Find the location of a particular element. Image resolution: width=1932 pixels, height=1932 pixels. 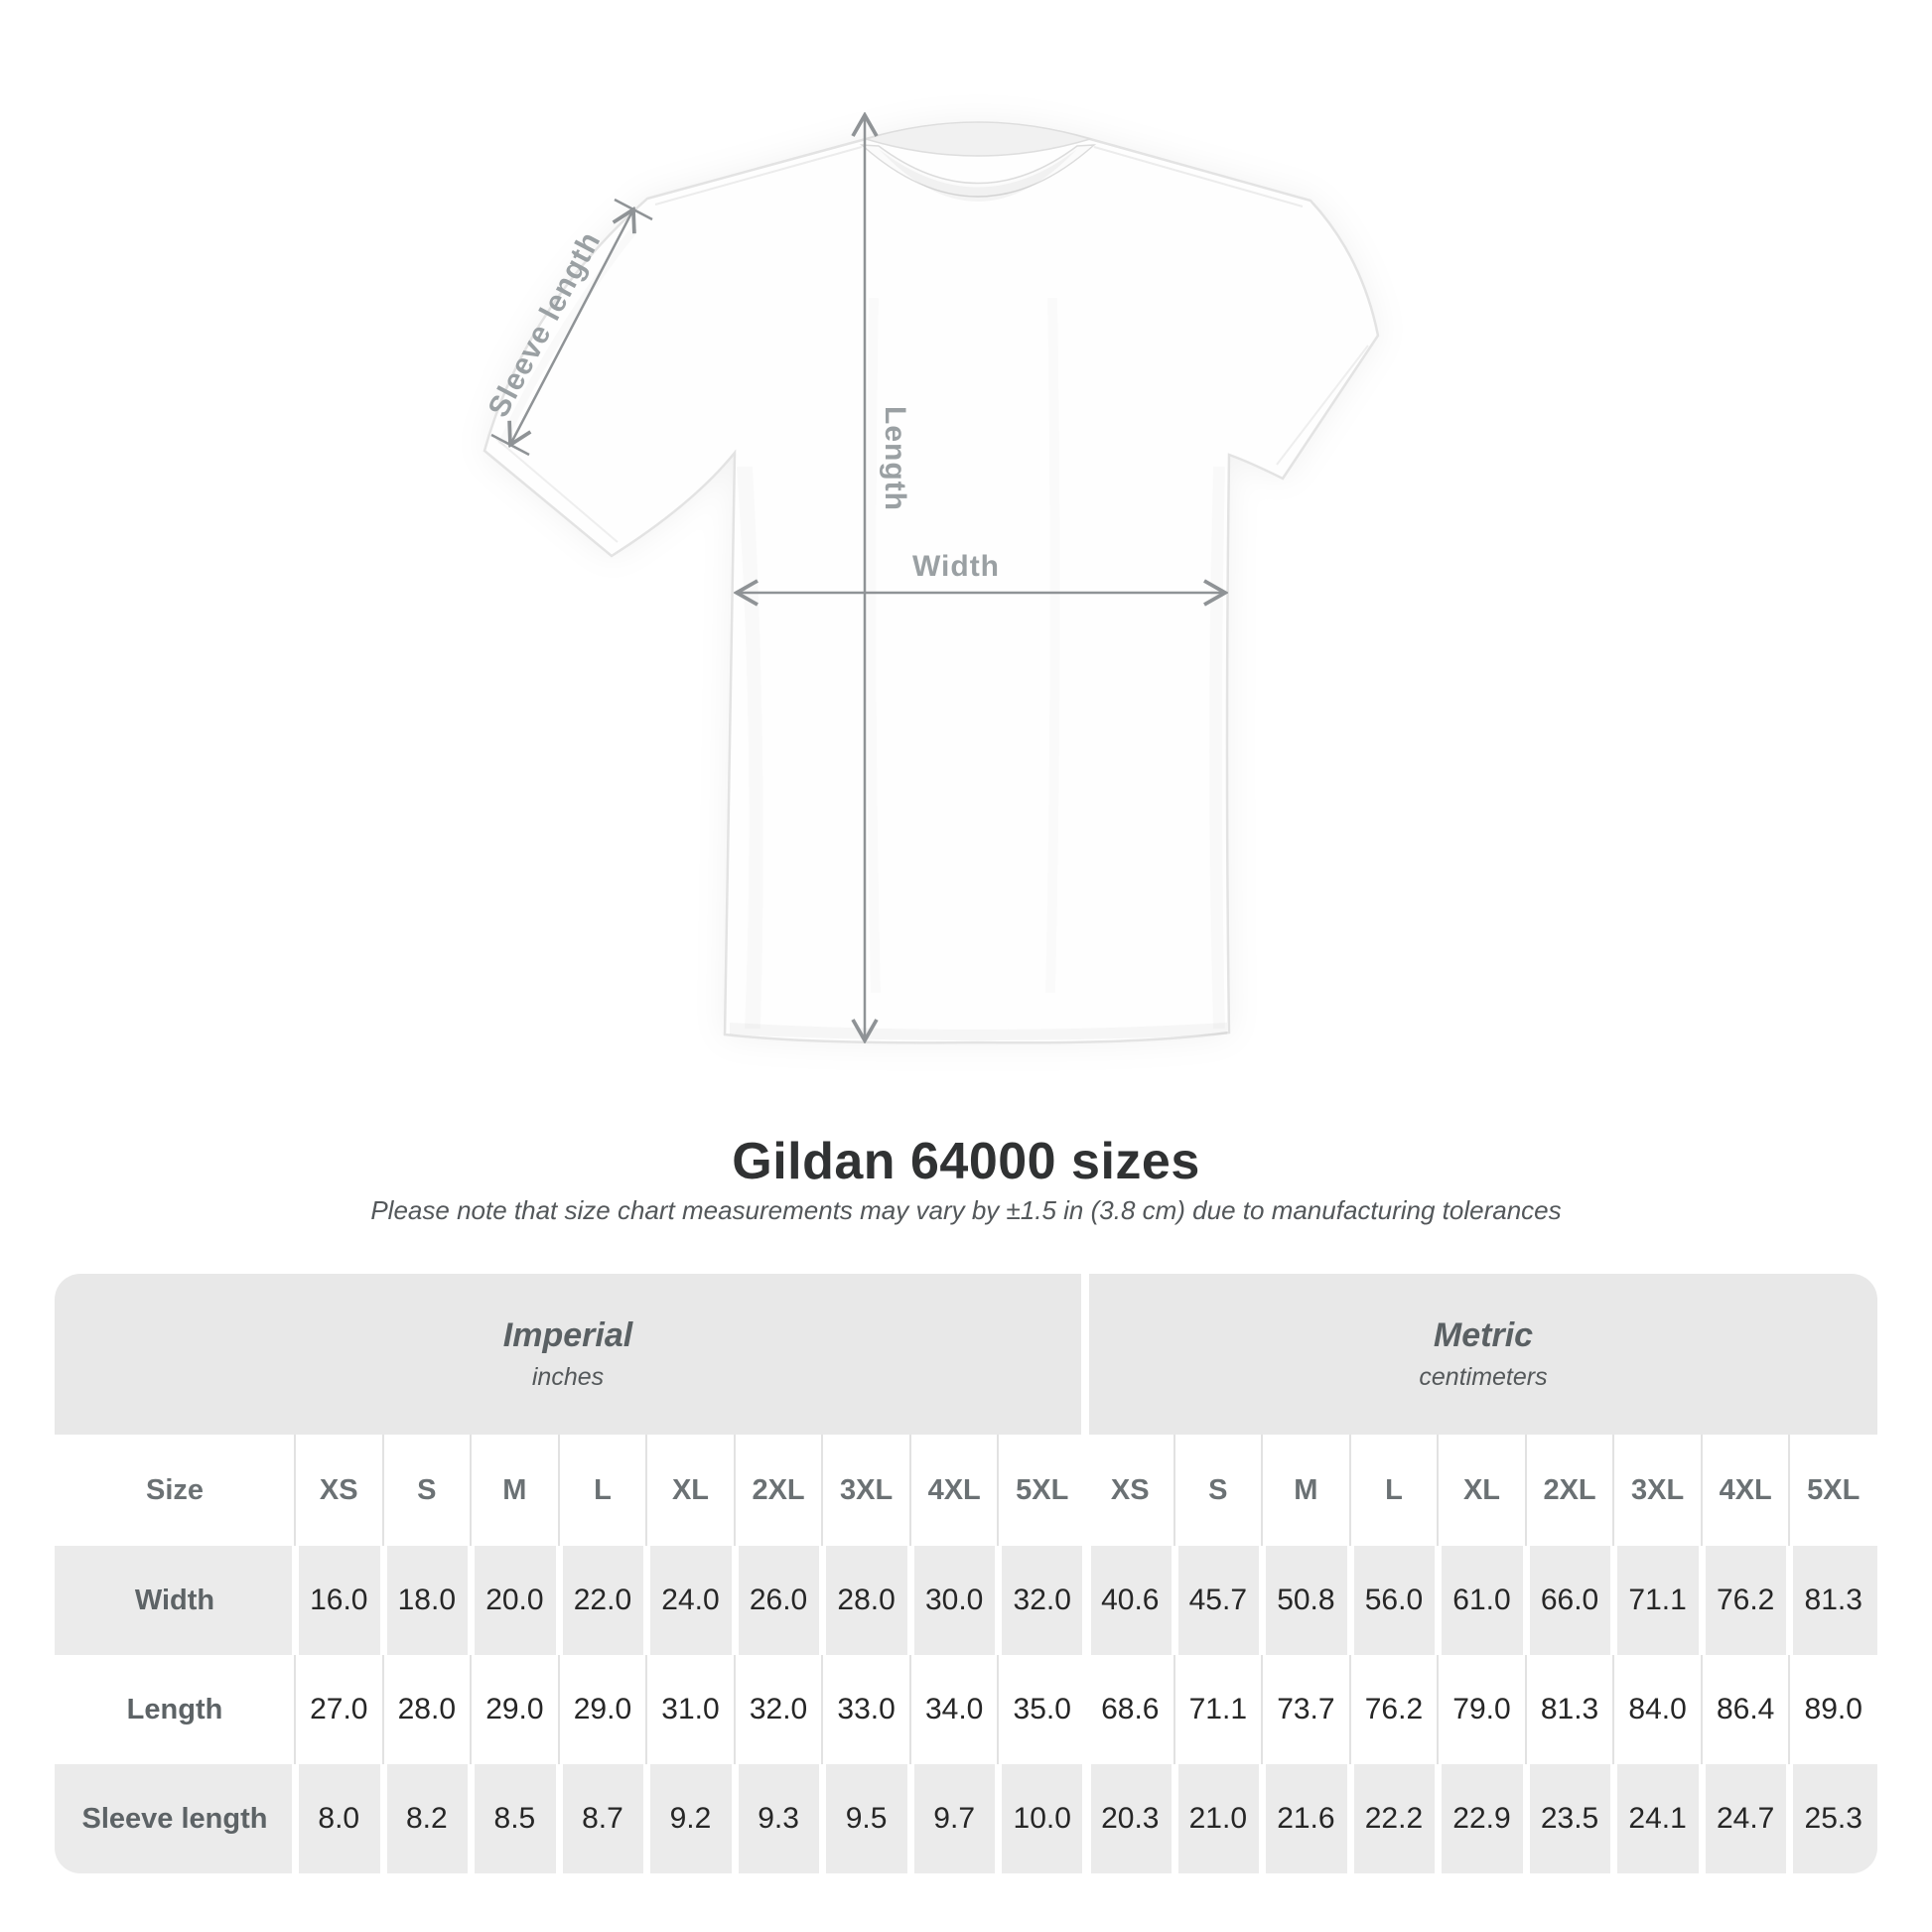

table-cell: 45.7 is located at coordinates (1217, 1600).